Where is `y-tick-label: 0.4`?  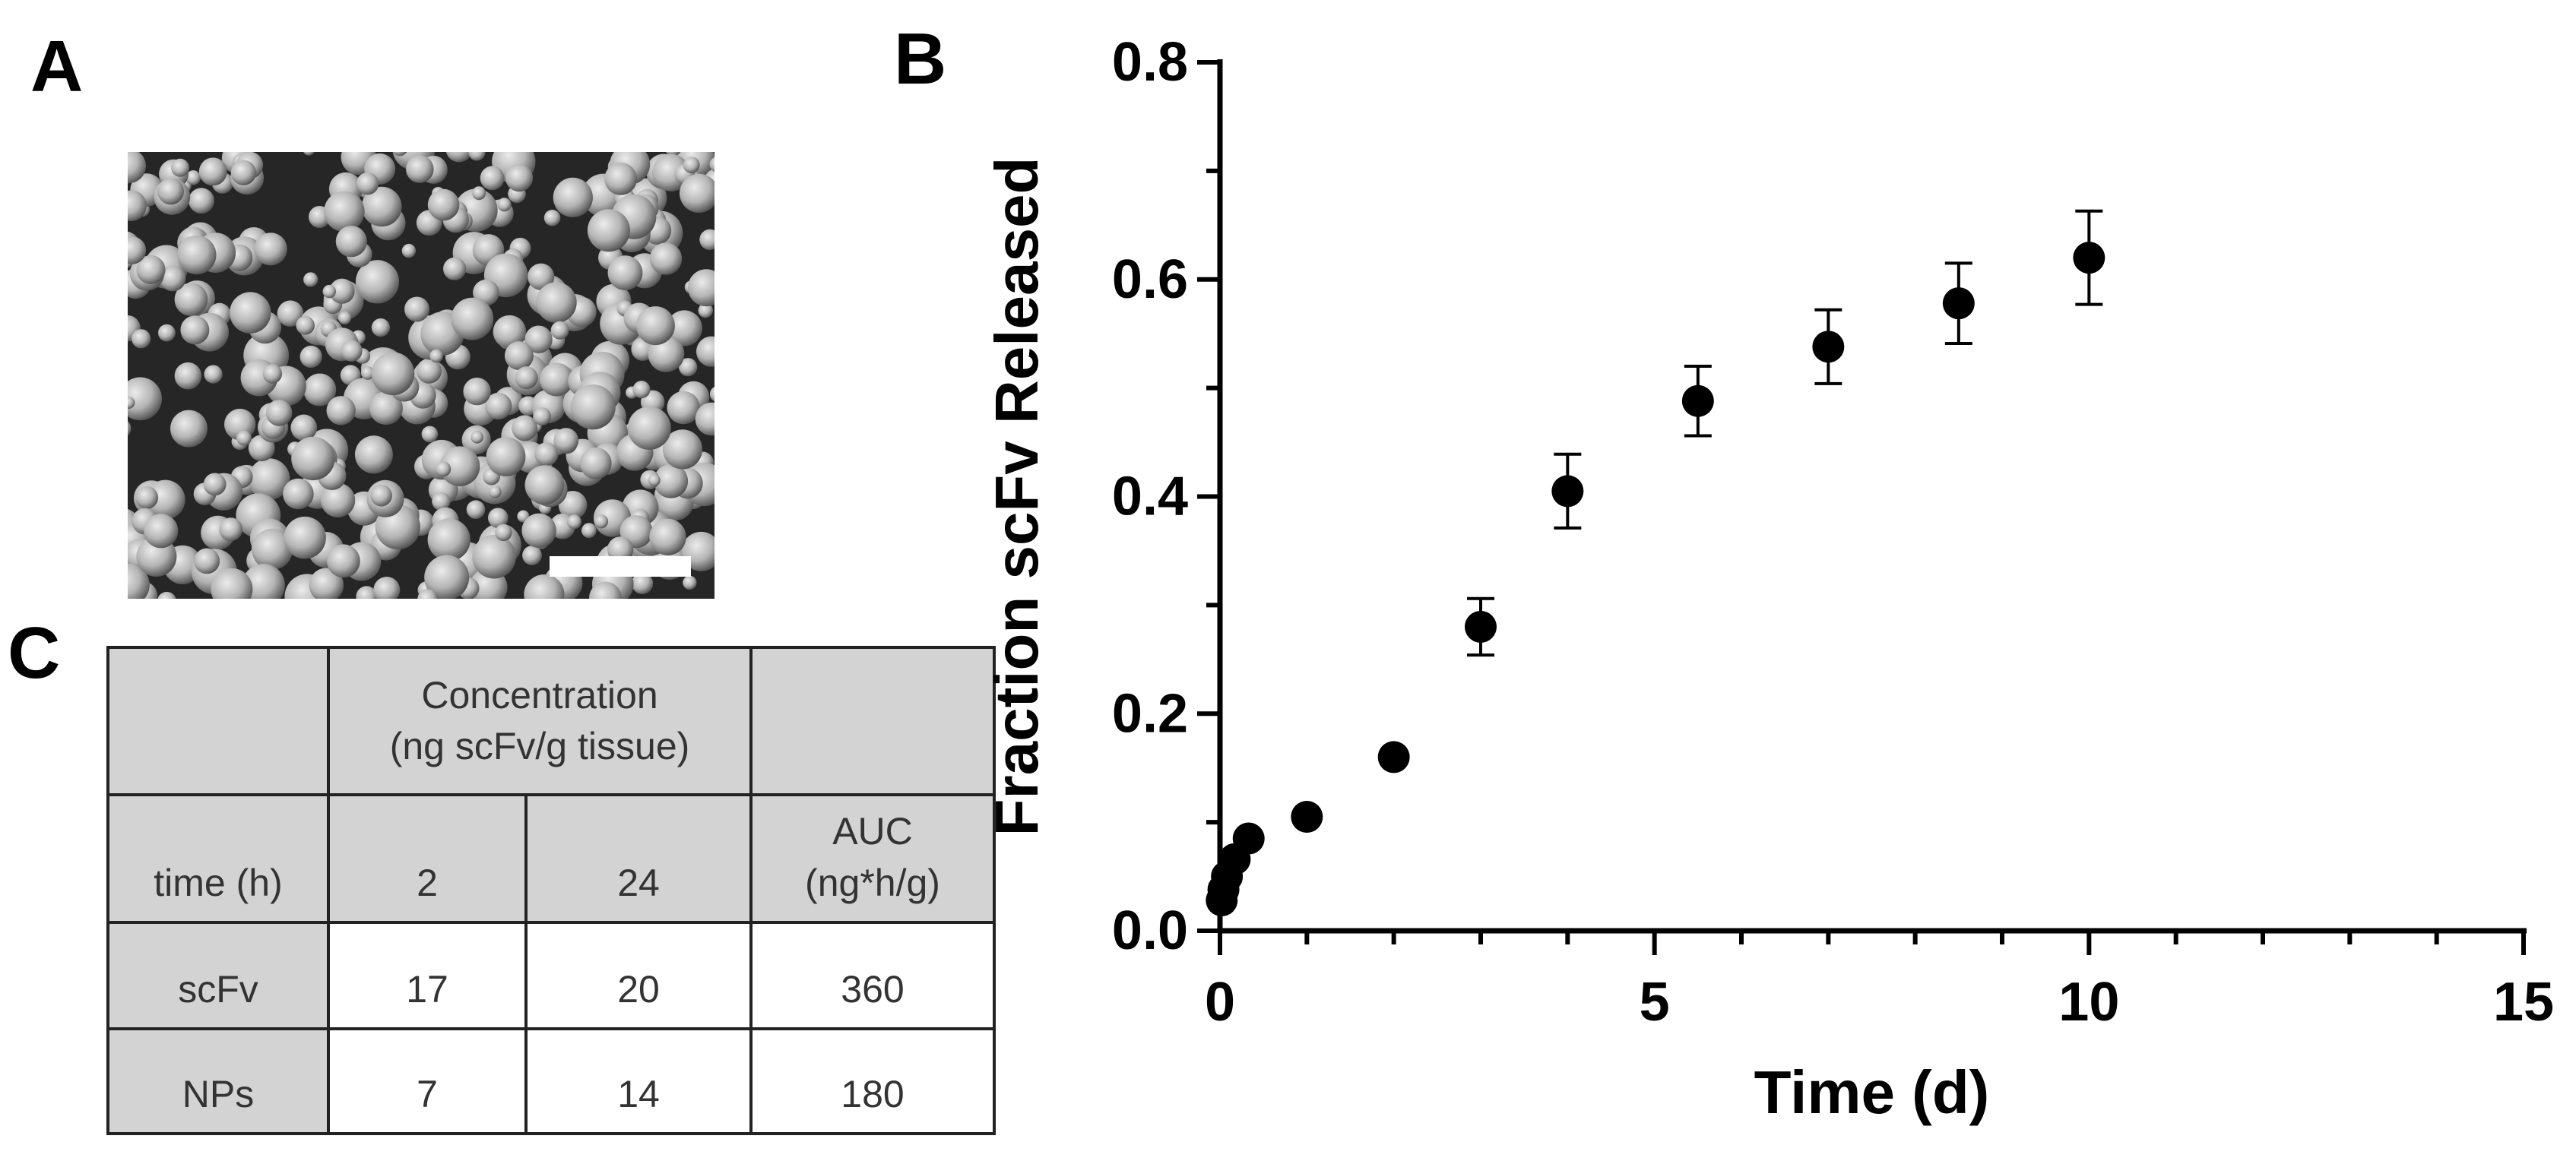 y-tick-label: 0.4 is located at coordinates (1150, 497).